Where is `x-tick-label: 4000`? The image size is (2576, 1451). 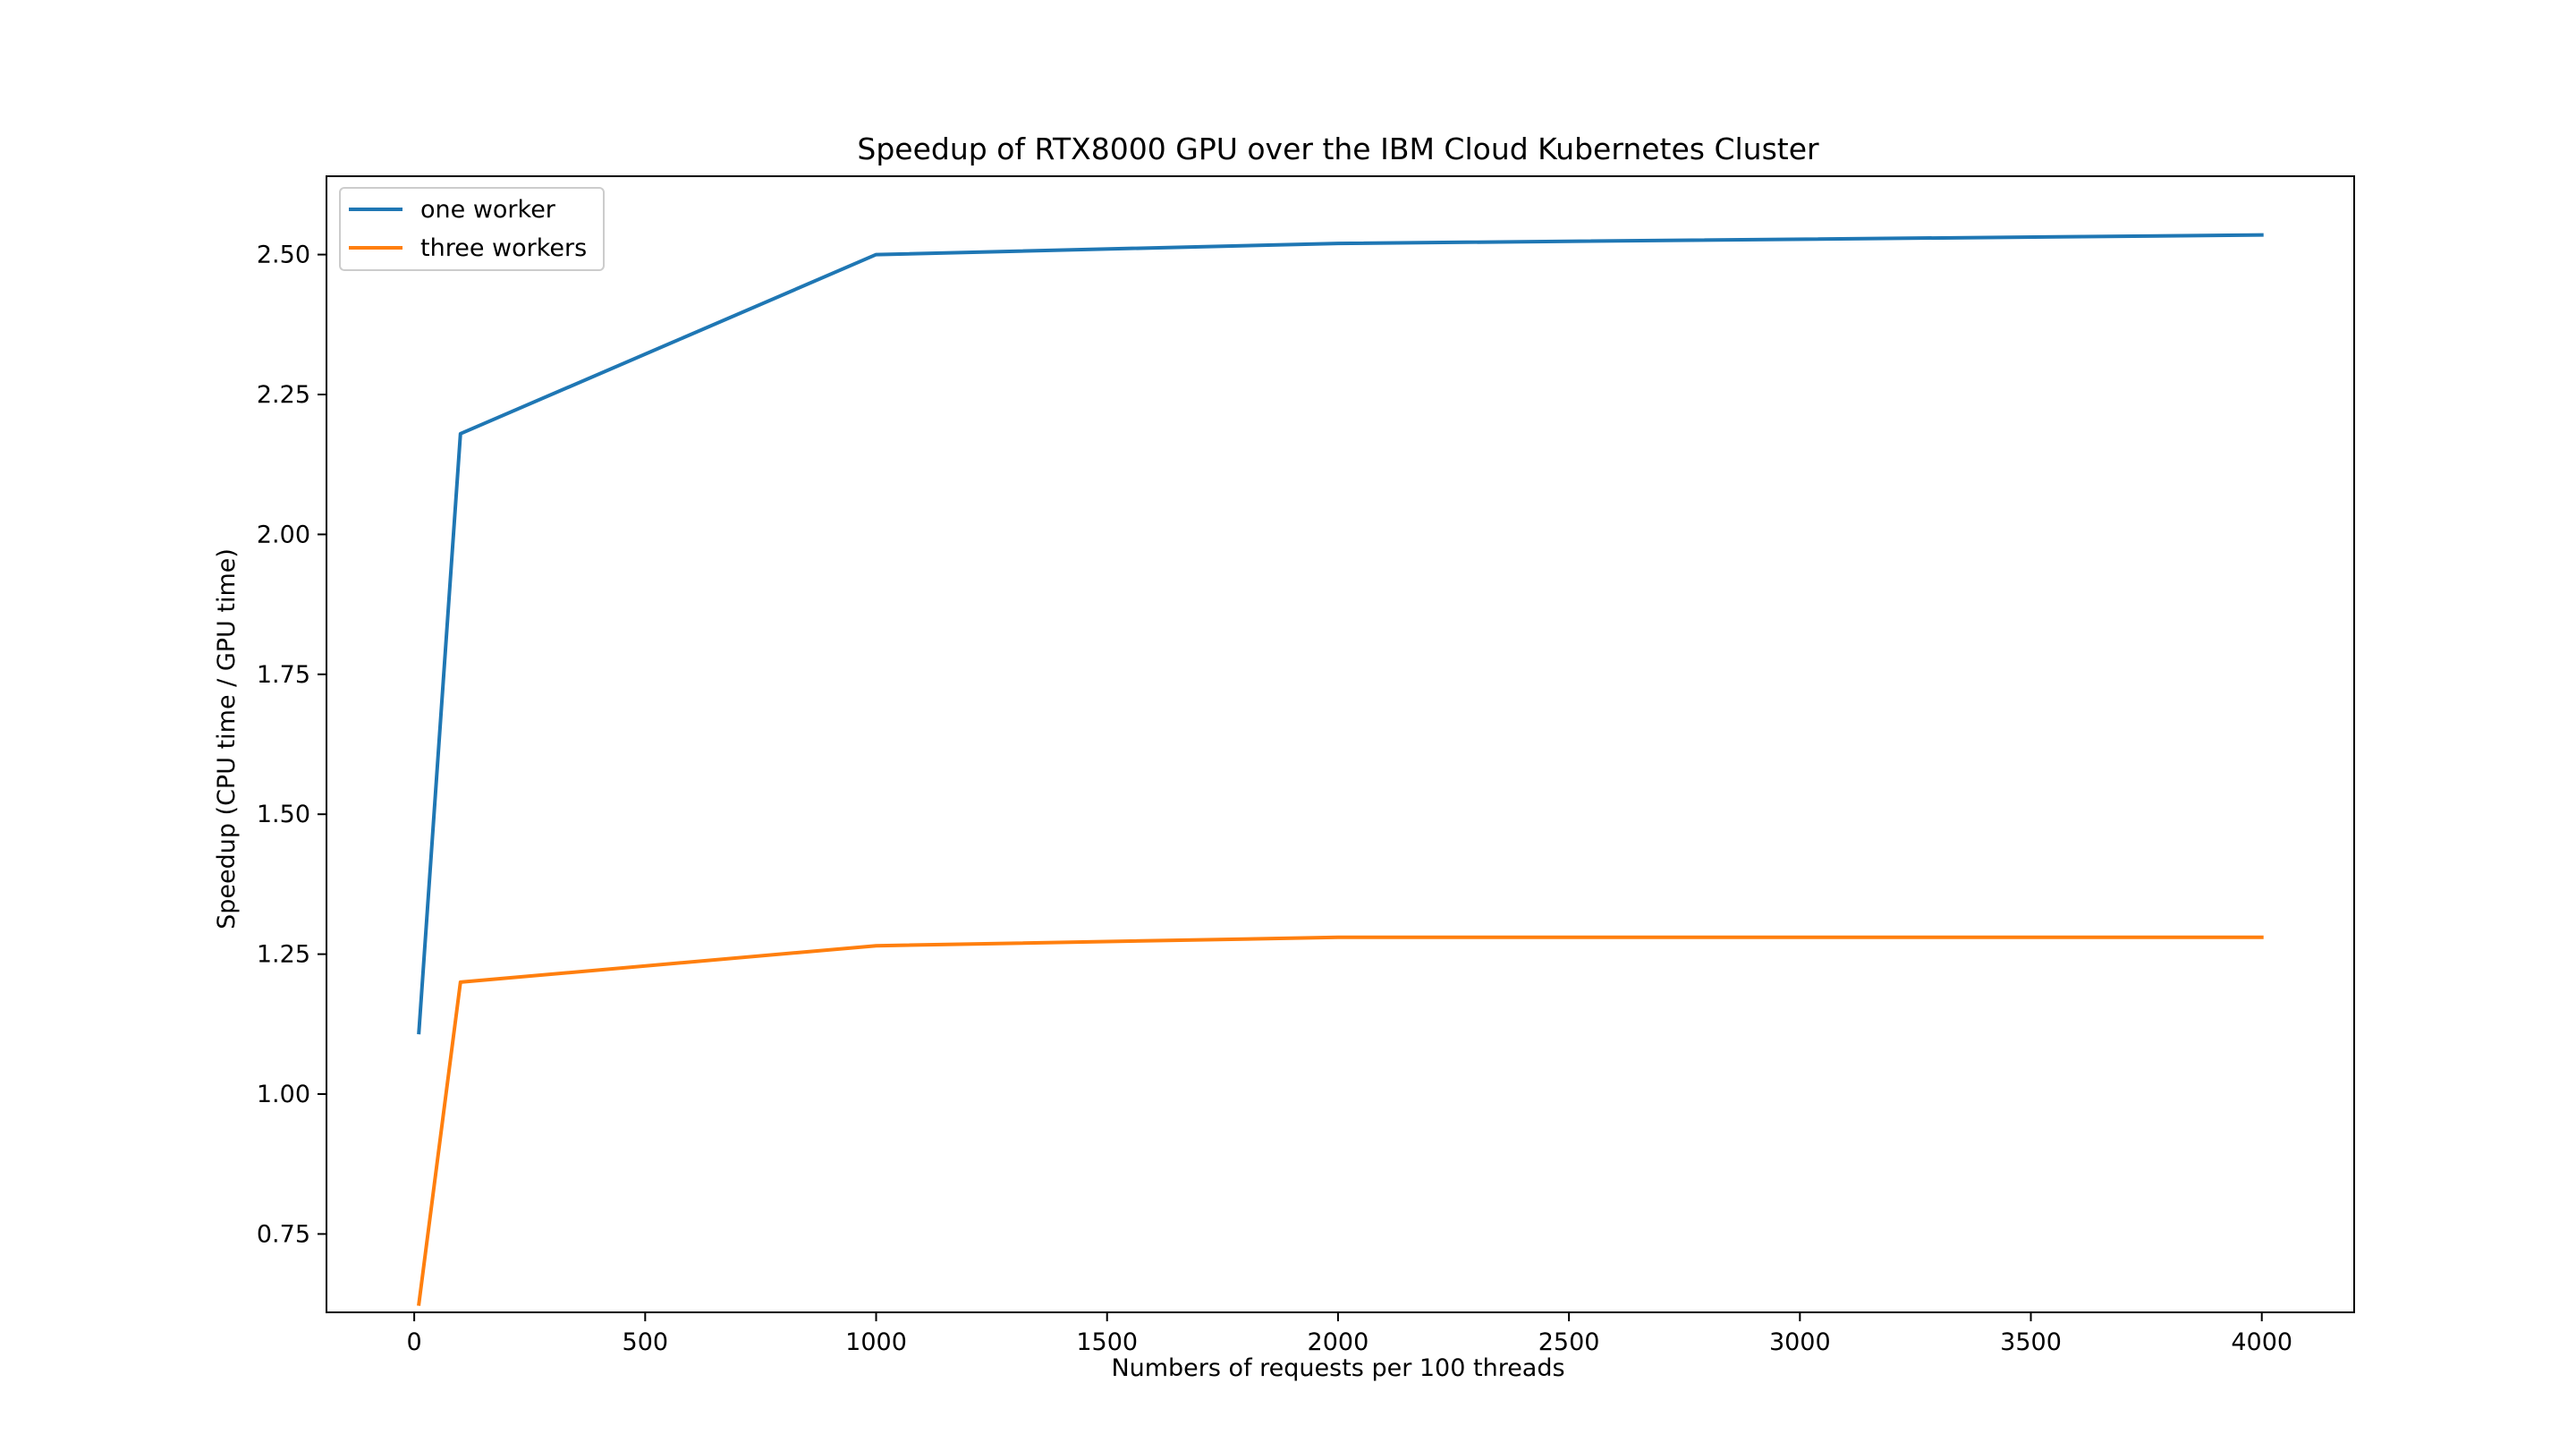
x-tick-label: 4000 is located at coordinates (2261, 1342).